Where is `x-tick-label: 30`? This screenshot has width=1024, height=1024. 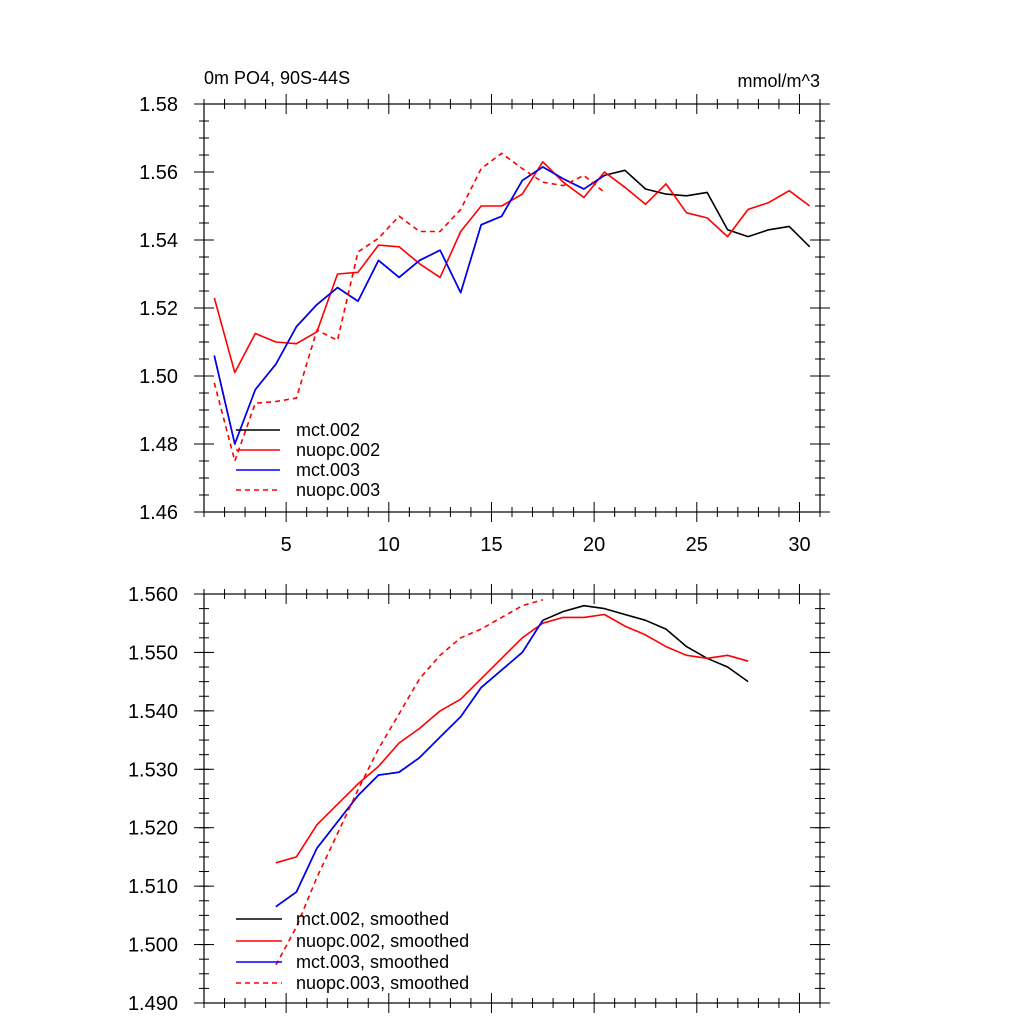 x-tick-label: 30 is located at coordinates (799, 545).